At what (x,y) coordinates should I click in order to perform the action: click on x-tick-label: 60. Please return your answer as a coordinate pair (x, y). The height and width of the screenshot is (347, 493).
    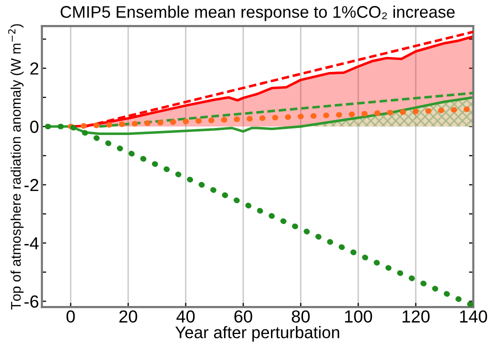
    Looking at the image, I should click on (243, 316).